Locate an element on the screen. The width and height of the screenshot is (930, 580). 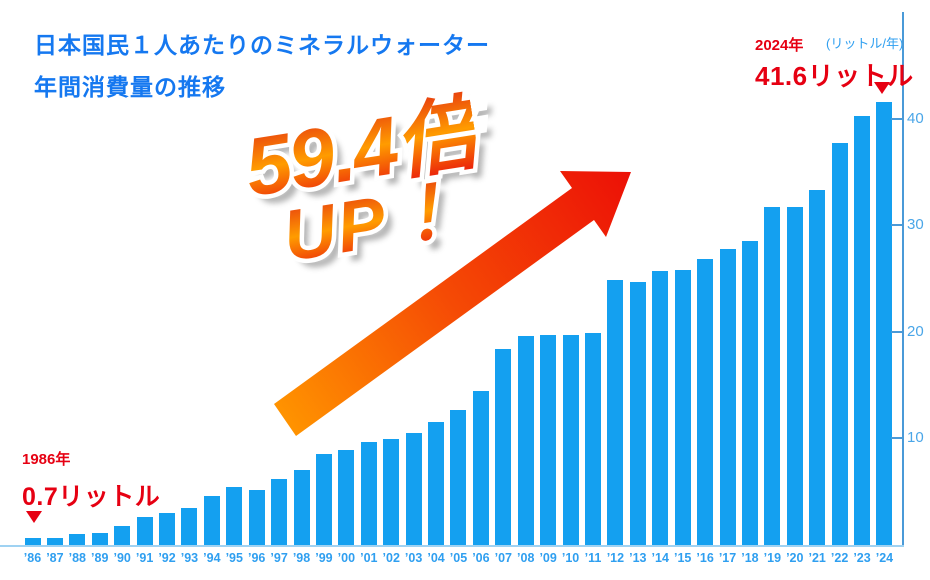
x-tick-label: ’88 is located at coordinates (77, 558).